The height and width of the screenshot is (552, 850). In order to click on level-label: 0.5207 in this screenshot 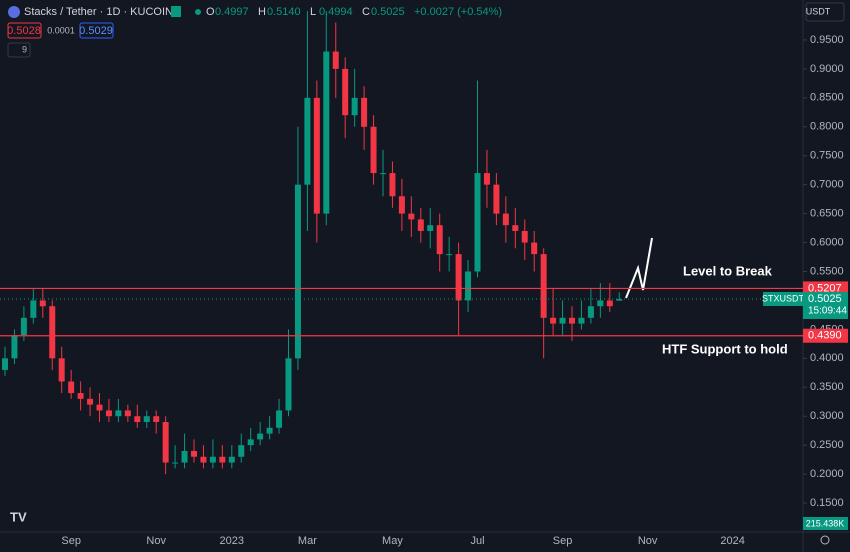, I will do `click(825, 288)`.